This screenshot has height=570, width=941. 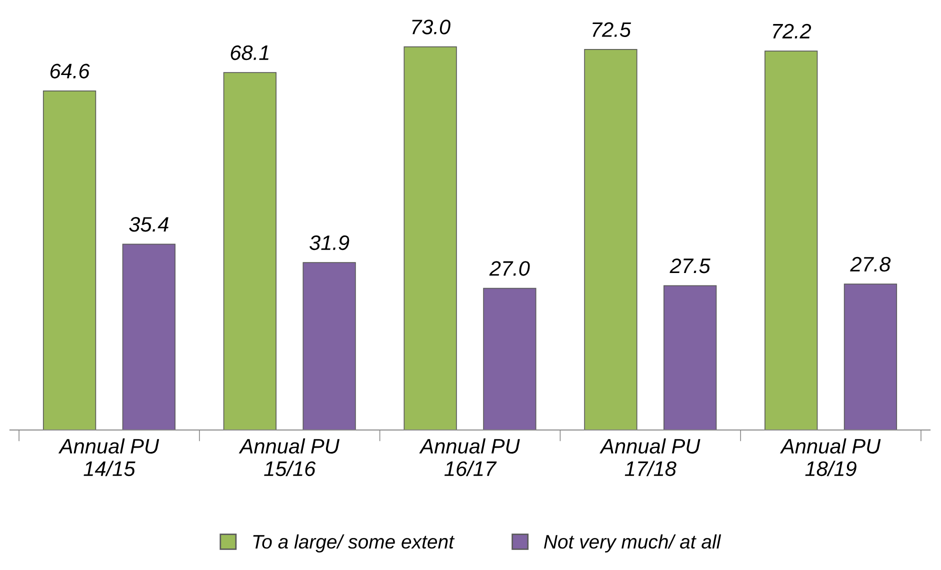 What do you see at coordinates (431, 27) in the screenshot?
I see `data-label: 73.0` at bounding box center [431, 27].